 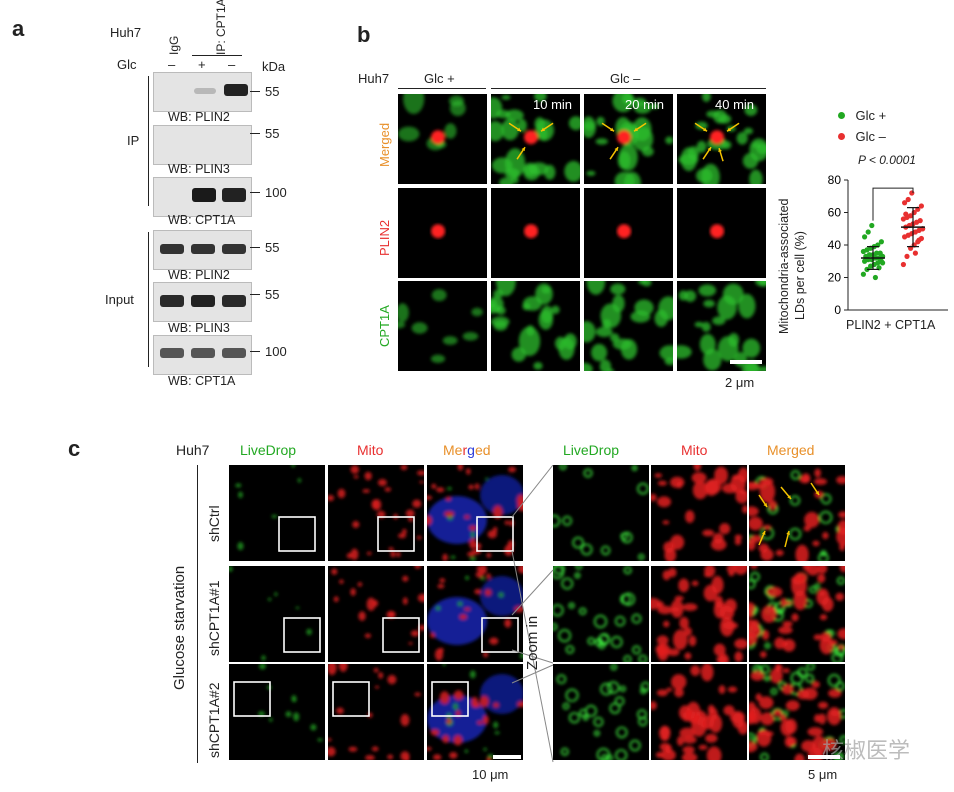 I want to click on glc-label: Glc, so click(x=127, y=64).